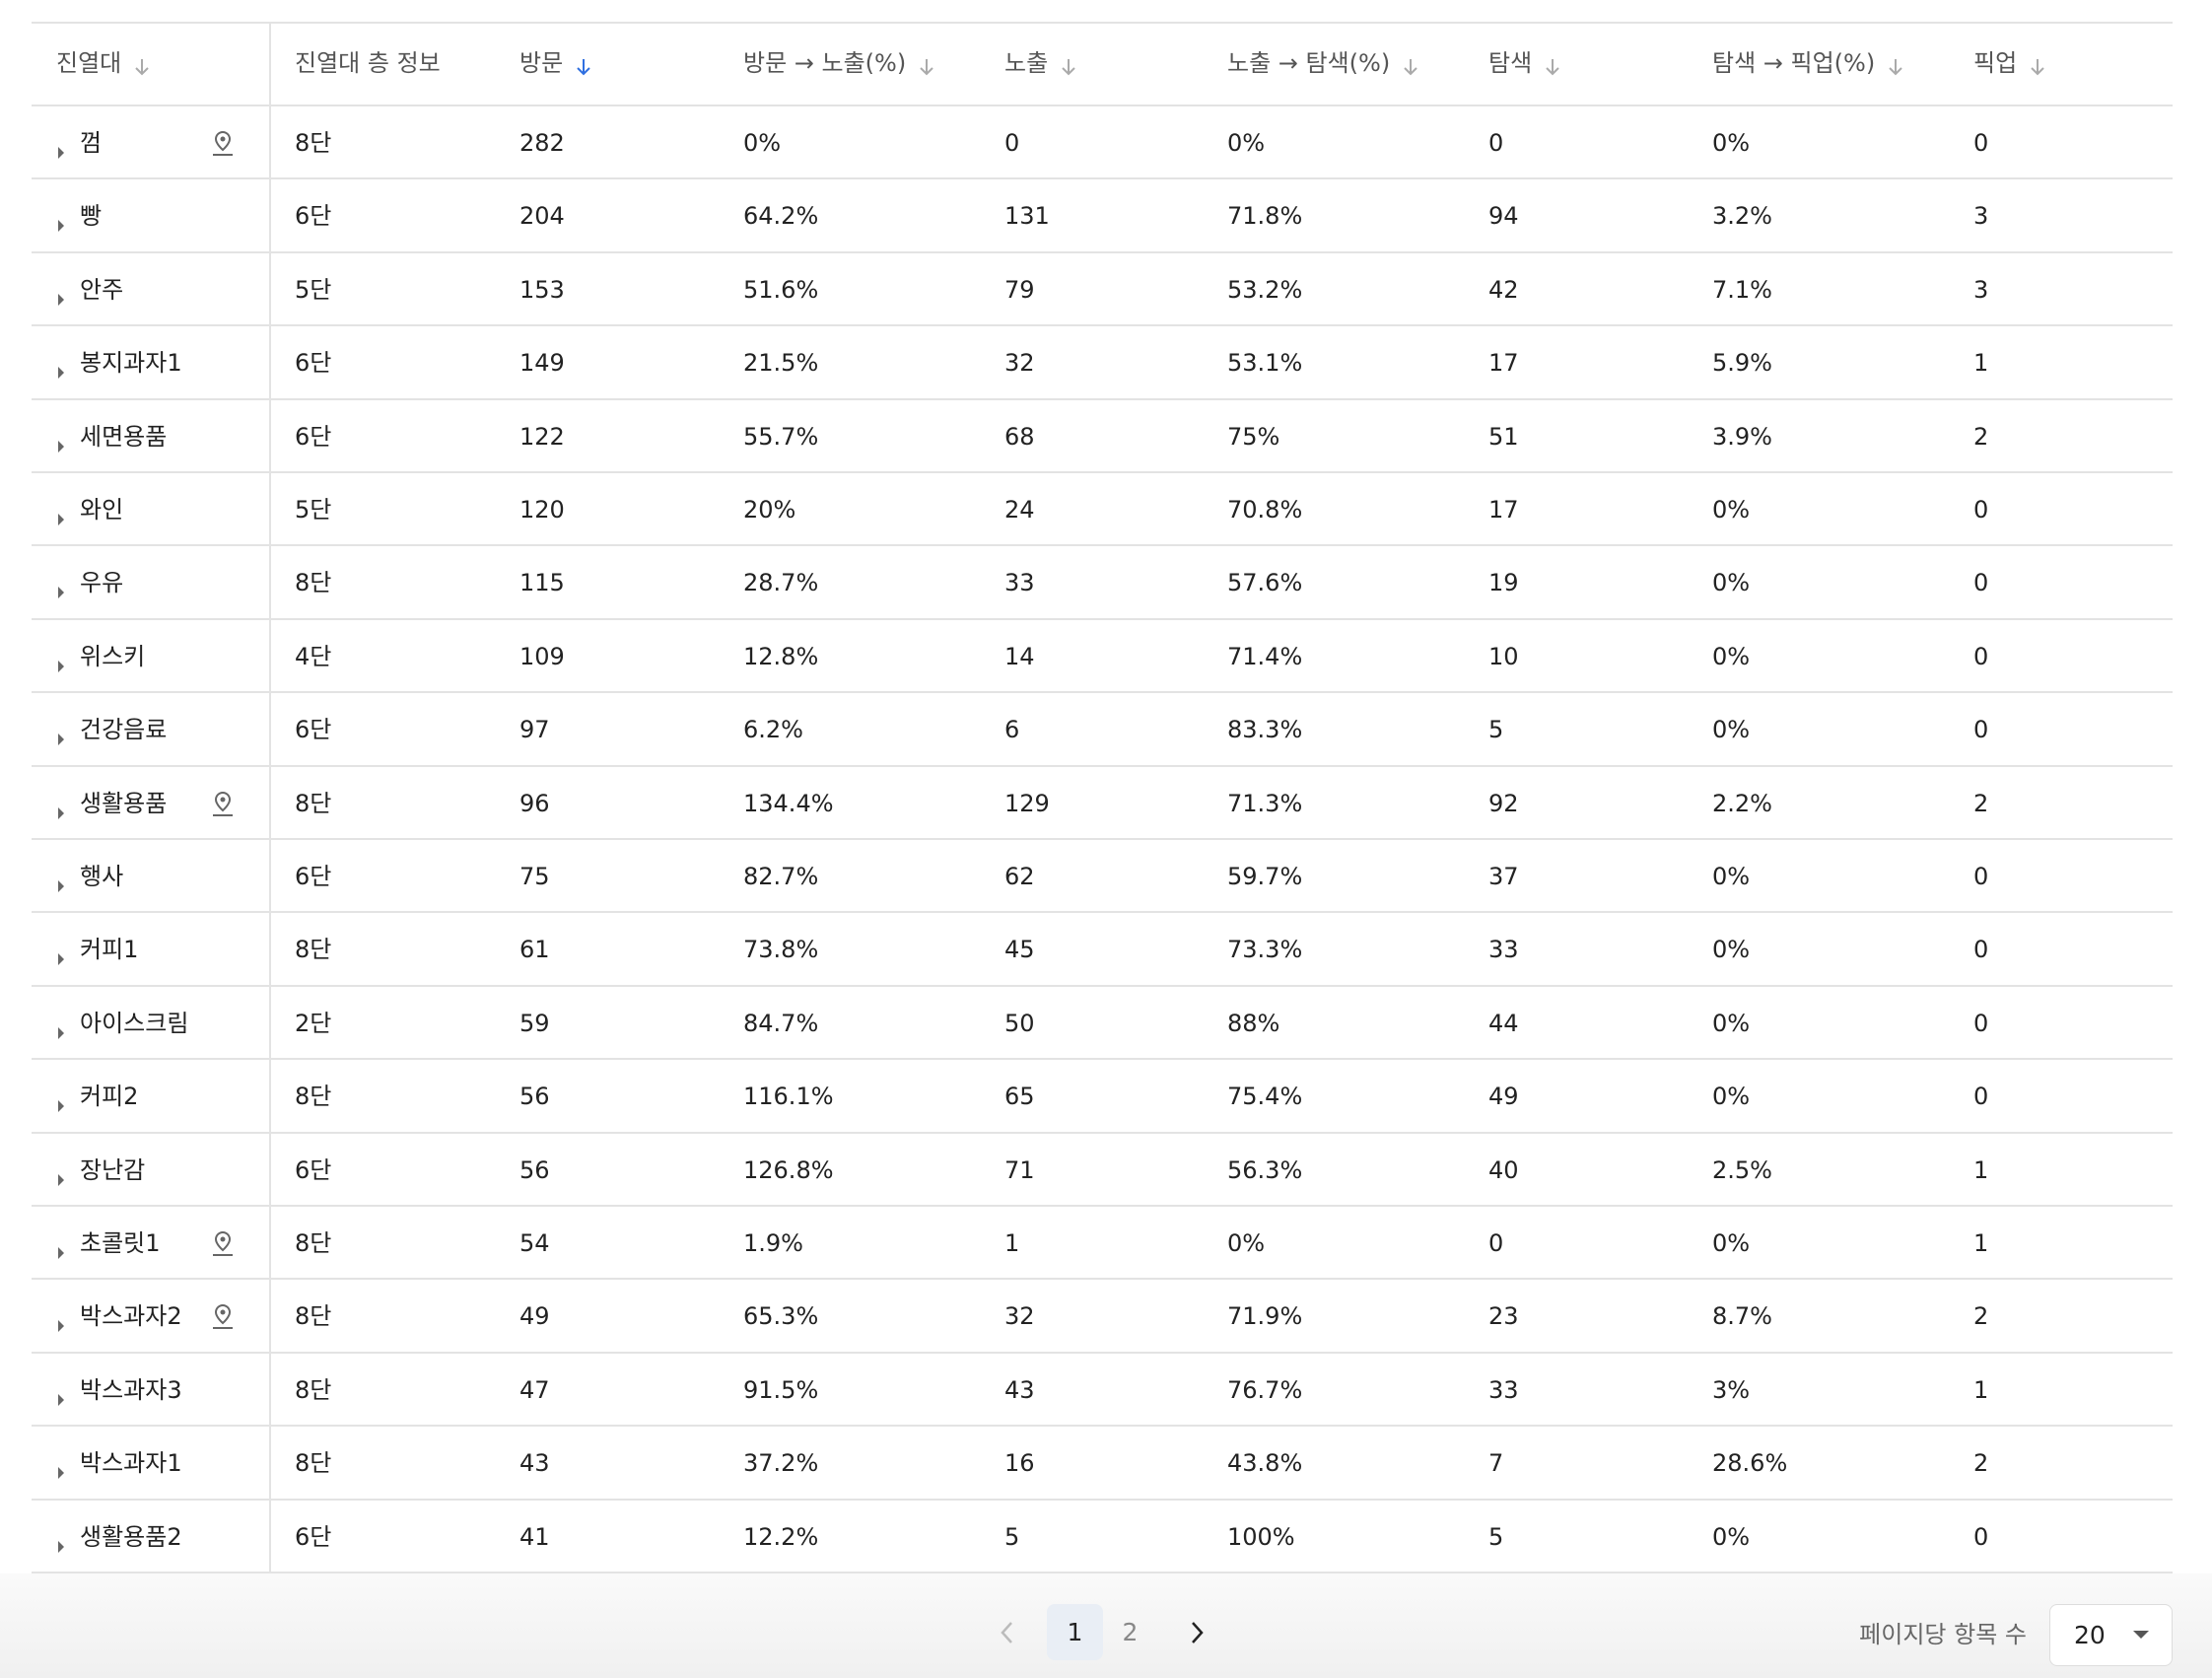 This screenshot has height=1678, width=2212. Describe the element at coordinates (1794, 63) in the screenshot. I see `column-header: 탐색 → 픽업(%)` at that location.